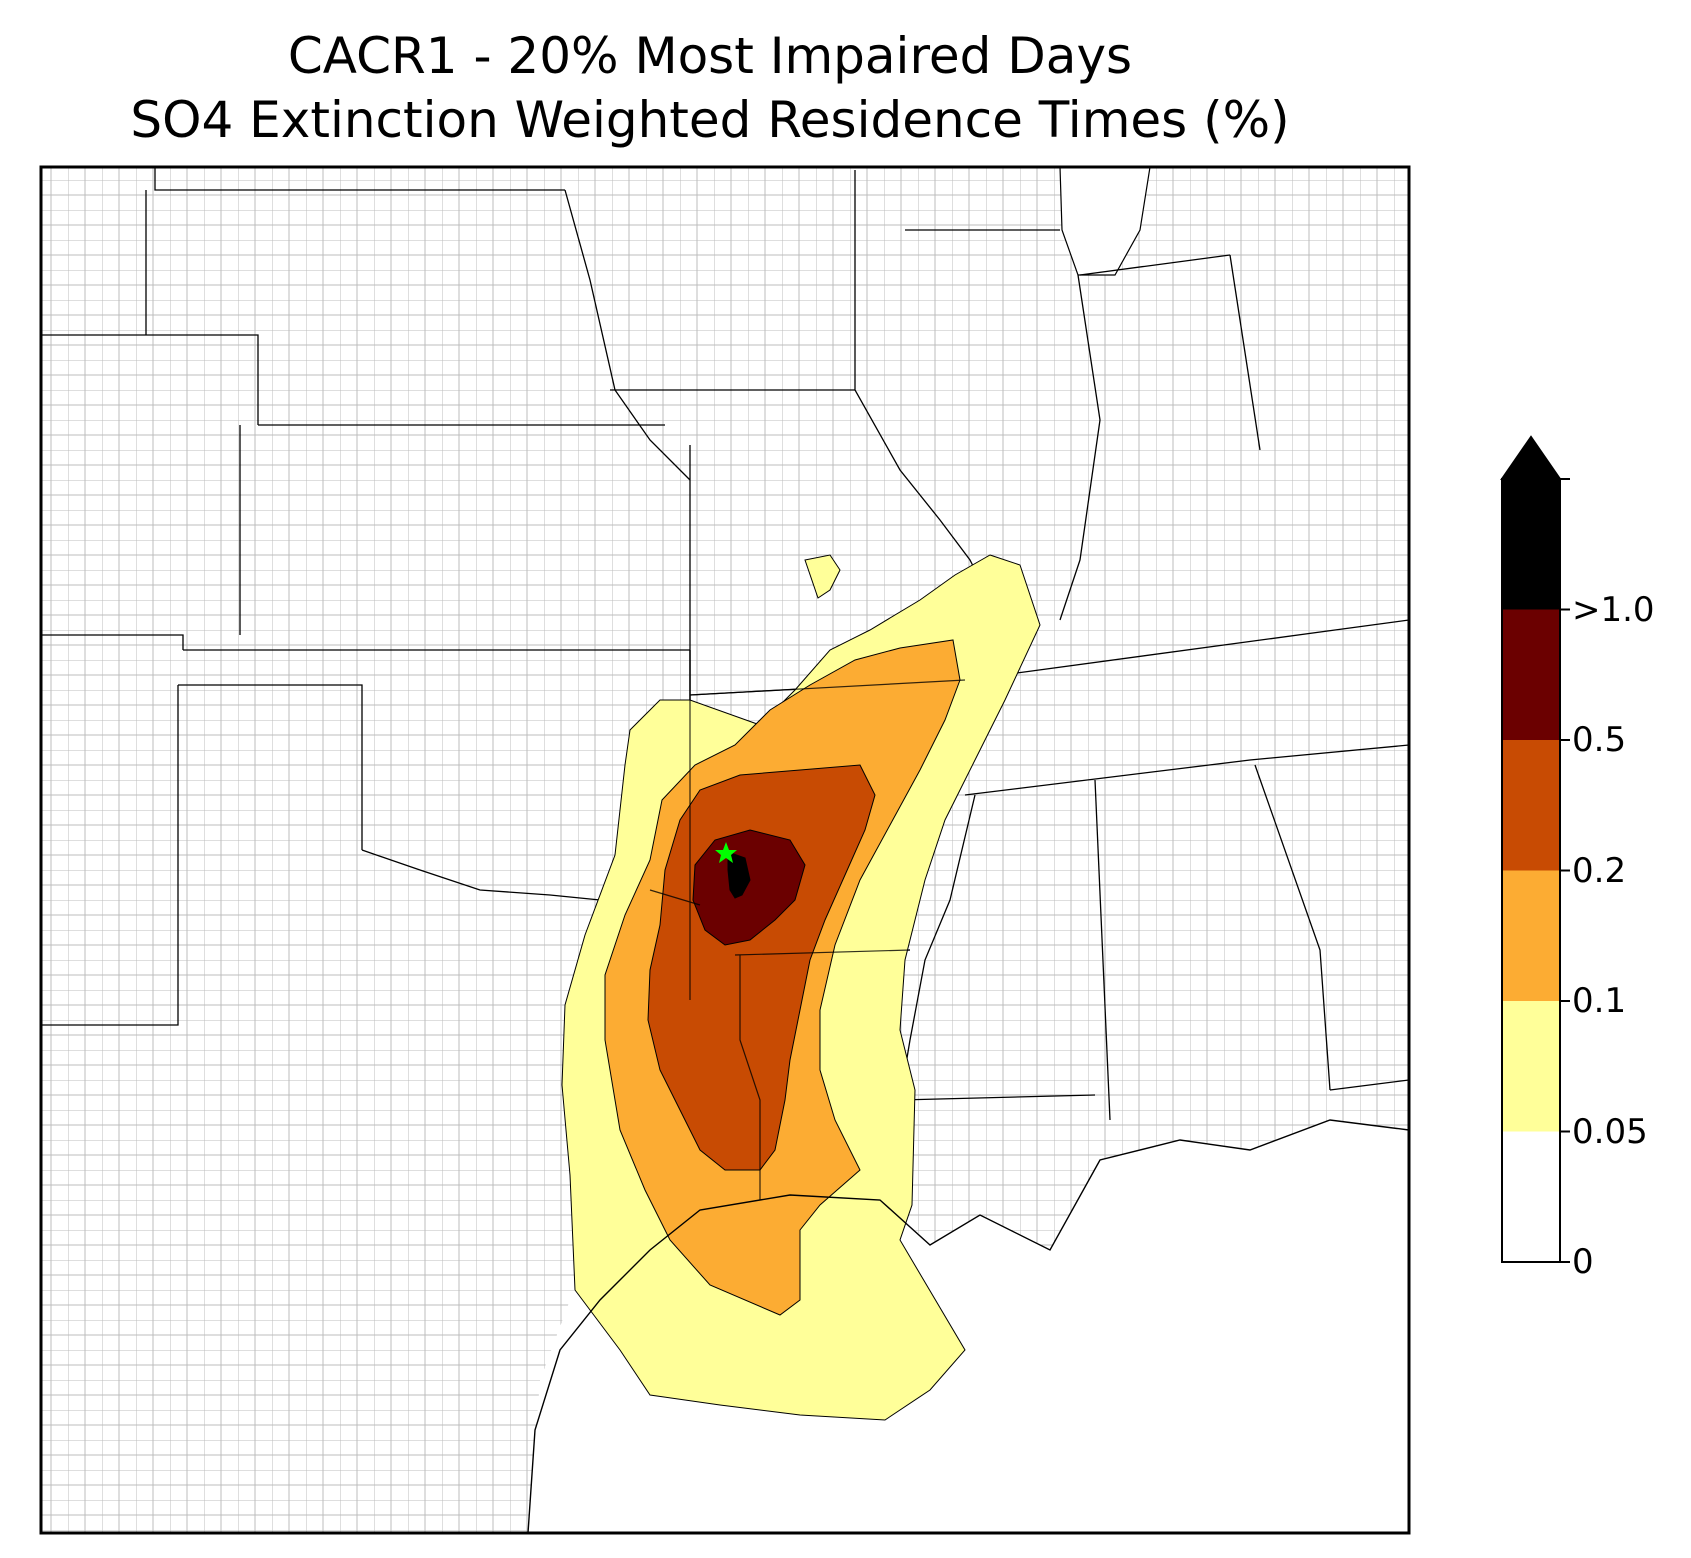 The height and width of the screenshot is (1558, 1691). Describe the element at coordinates (739, 875) in the screenshot. I see `contour-over-1.0` at that location.